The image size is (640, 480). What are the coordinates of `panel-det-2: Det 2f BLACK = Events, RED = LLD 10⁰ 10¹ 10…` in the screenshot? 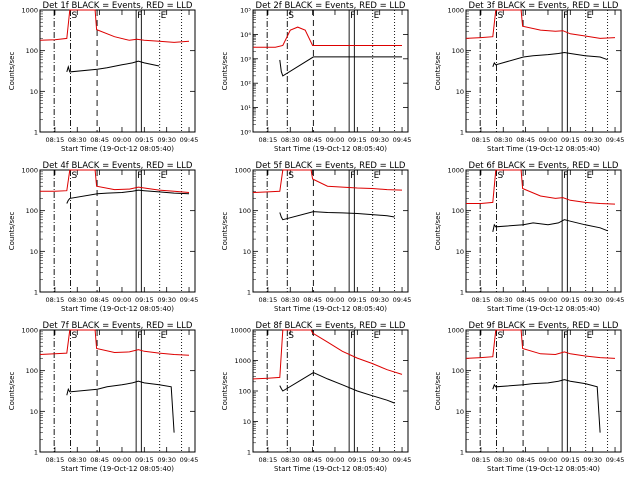 It's located at (316, 77).